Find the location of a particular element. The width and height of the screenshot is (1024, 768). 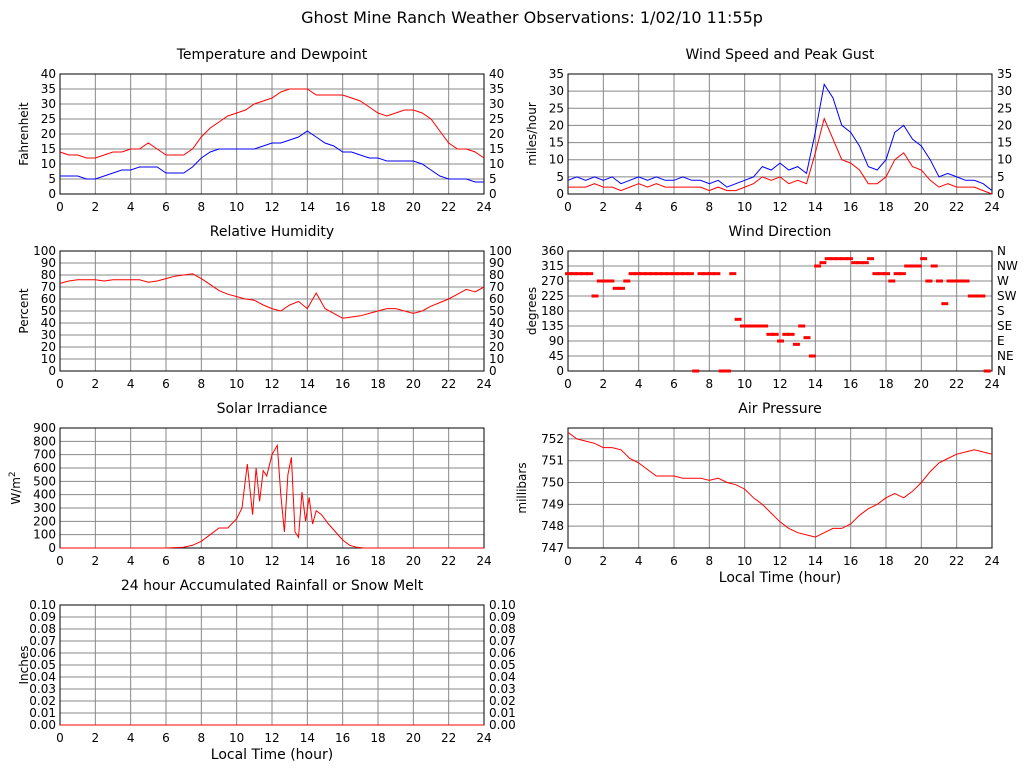

y-tick-label: 315 is located at coordinates (552, 266).